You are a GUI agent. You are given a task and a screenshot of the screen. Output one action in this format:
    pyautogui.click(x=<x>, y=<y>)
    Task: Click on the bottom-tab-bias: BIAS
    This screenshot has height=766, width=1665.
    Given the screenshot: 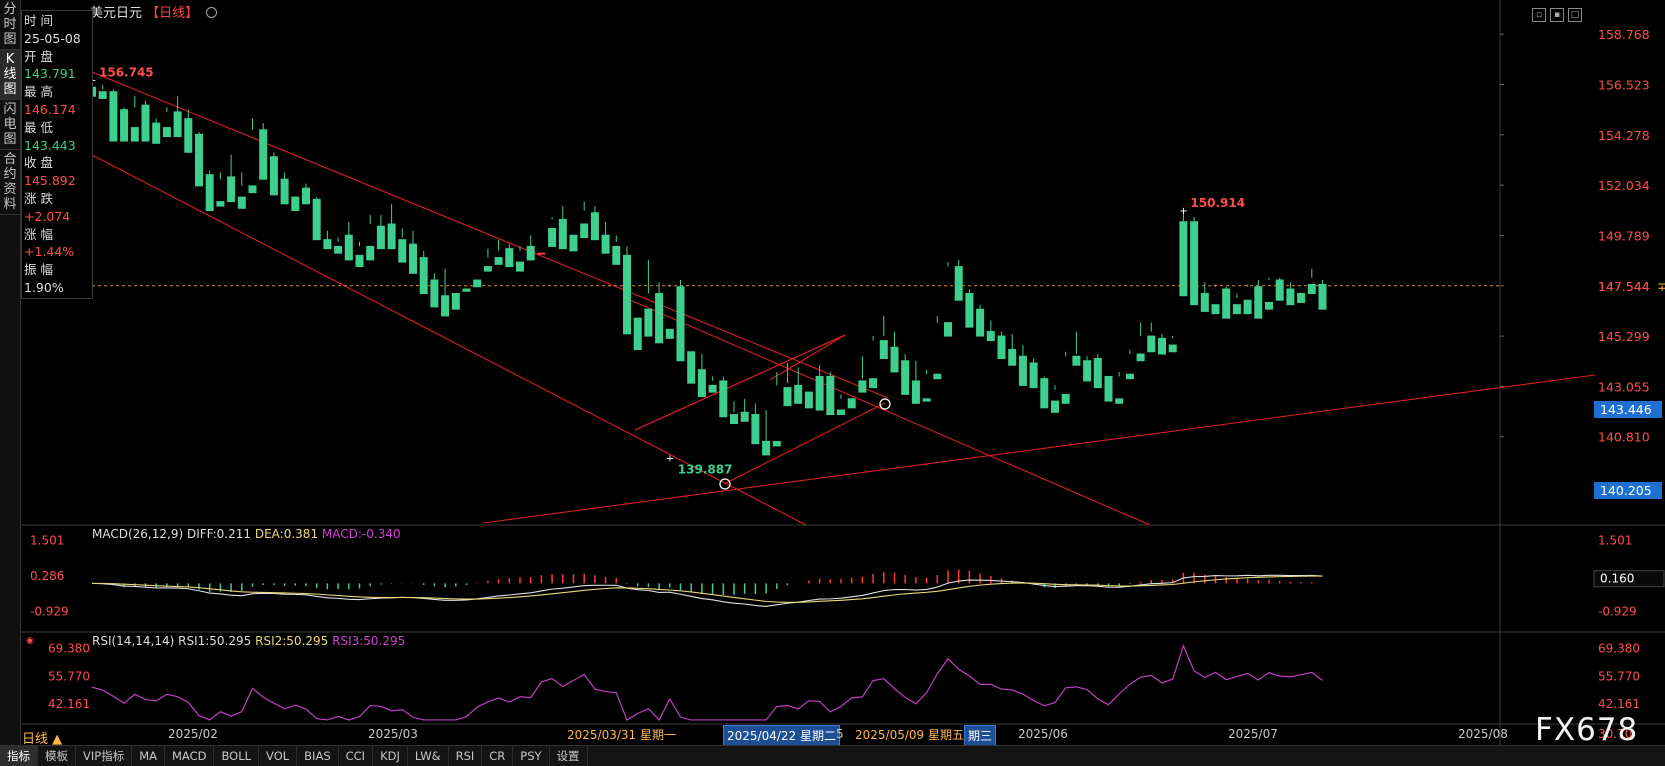 What is the action you would take?
    pyautogui.click(x=318, y=756)
    